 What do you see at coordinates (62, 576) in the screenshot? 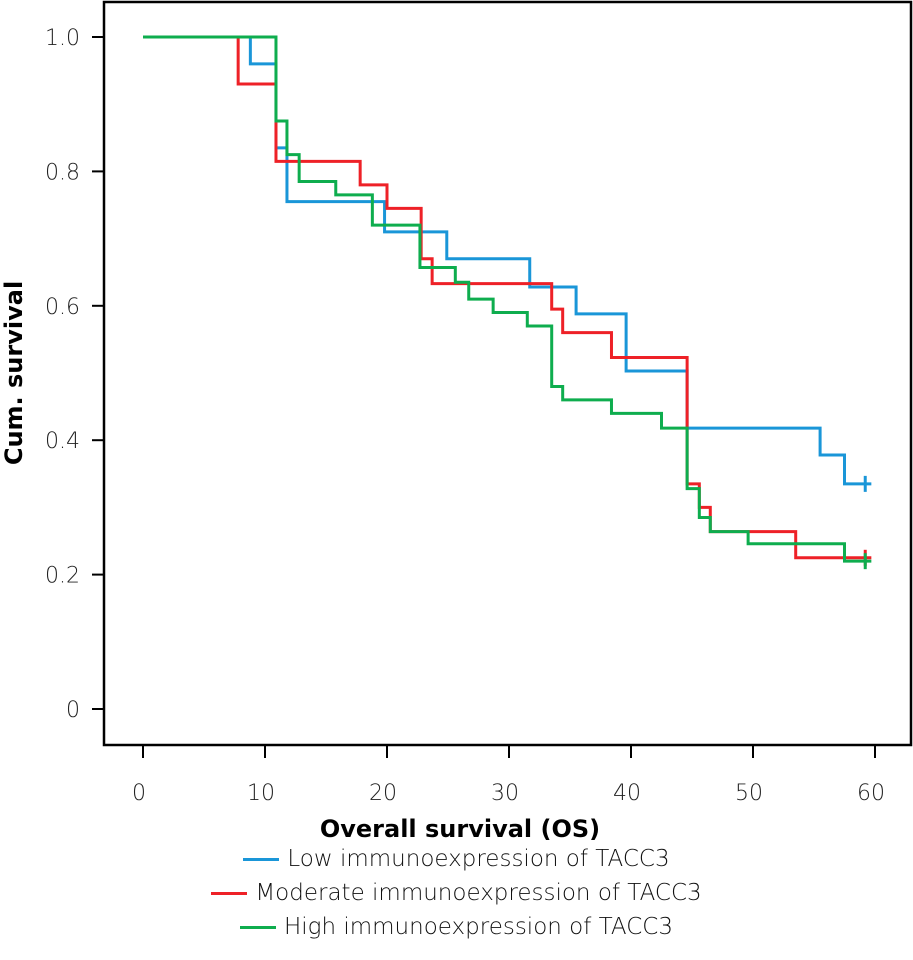
I see `y-tick-label: 0.2` at bounding box center [62, 576].